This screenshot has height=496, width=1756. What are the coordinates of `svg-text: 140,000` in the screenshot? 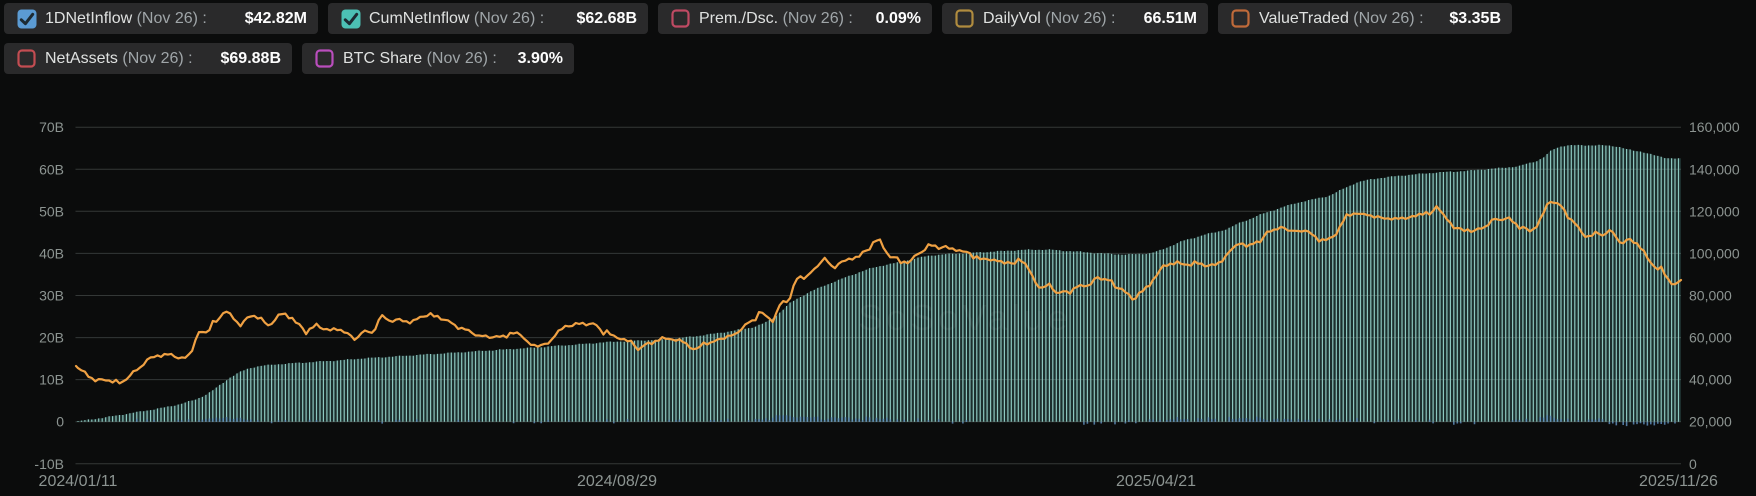 It's located at (1714, 169).